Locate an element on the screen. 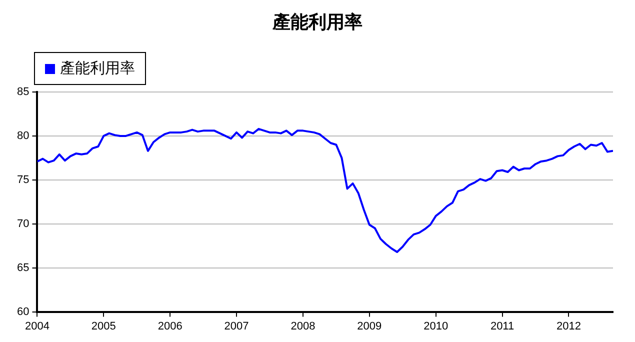 This screenshot has width=635, height=342. x-tick-label: 2009 is located at coordinates (369, 326).